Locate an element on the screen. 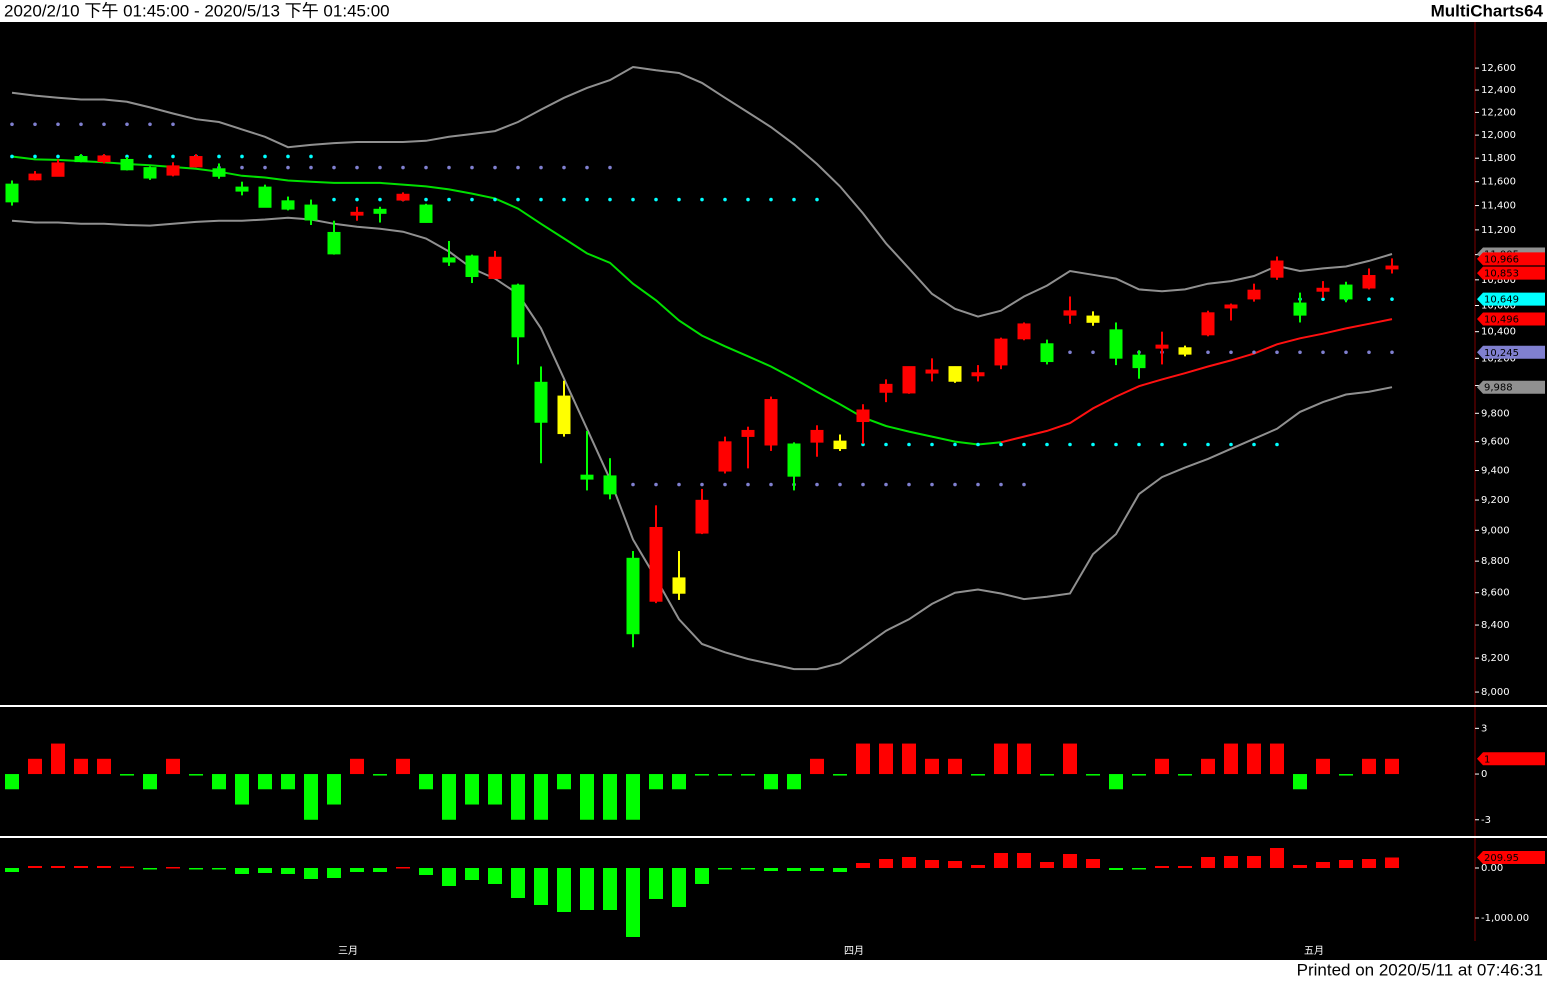 This screenshot has width=1547, height=982. y-tick-label: 10,600 is located at coordinates (1498, 306).